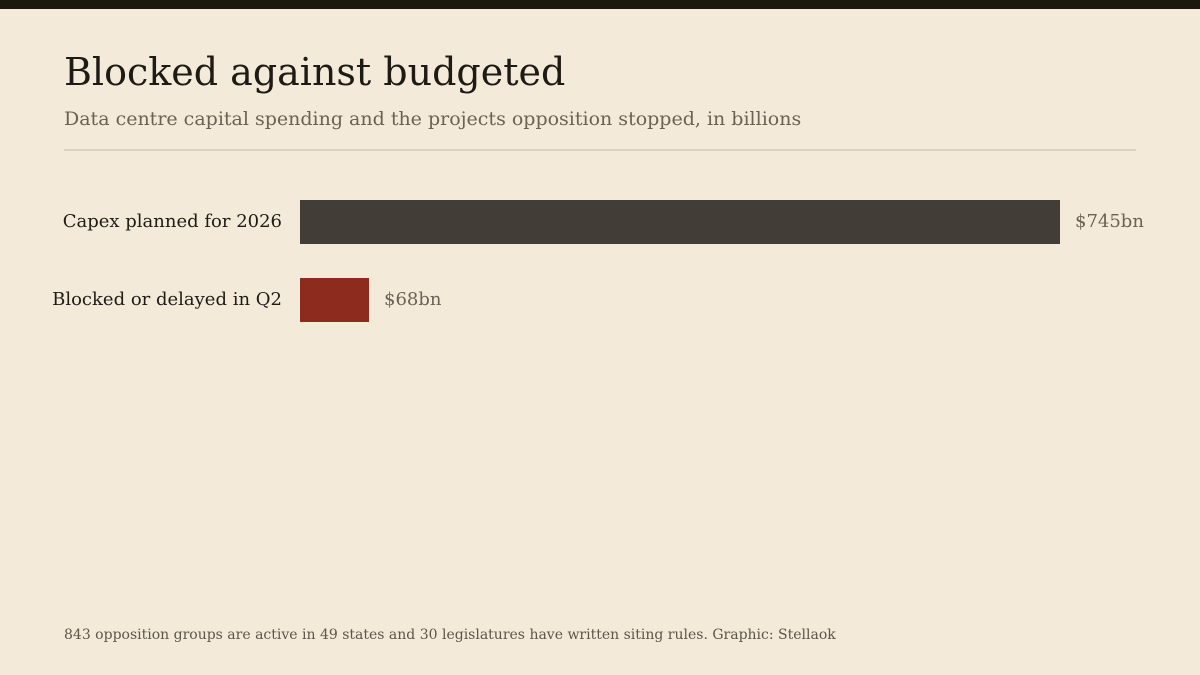  What do you see at coordinates (600, 150) in the screenshot?
I see `header-divider` at bounding box center [600, 150].